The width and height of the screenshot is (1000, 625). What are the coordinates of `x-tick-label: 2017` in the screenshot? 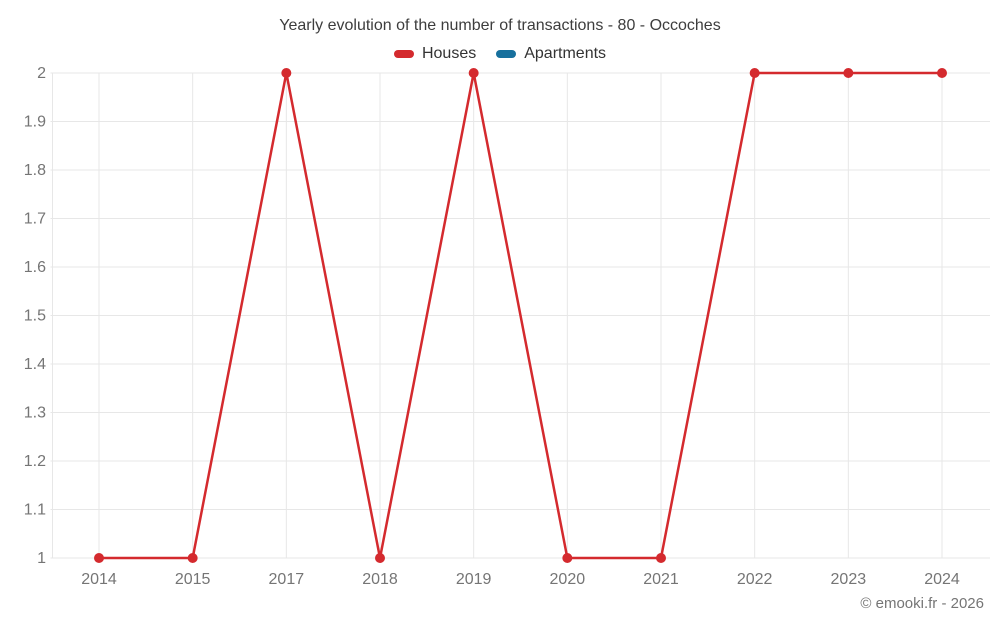 It's located at (287, 579).